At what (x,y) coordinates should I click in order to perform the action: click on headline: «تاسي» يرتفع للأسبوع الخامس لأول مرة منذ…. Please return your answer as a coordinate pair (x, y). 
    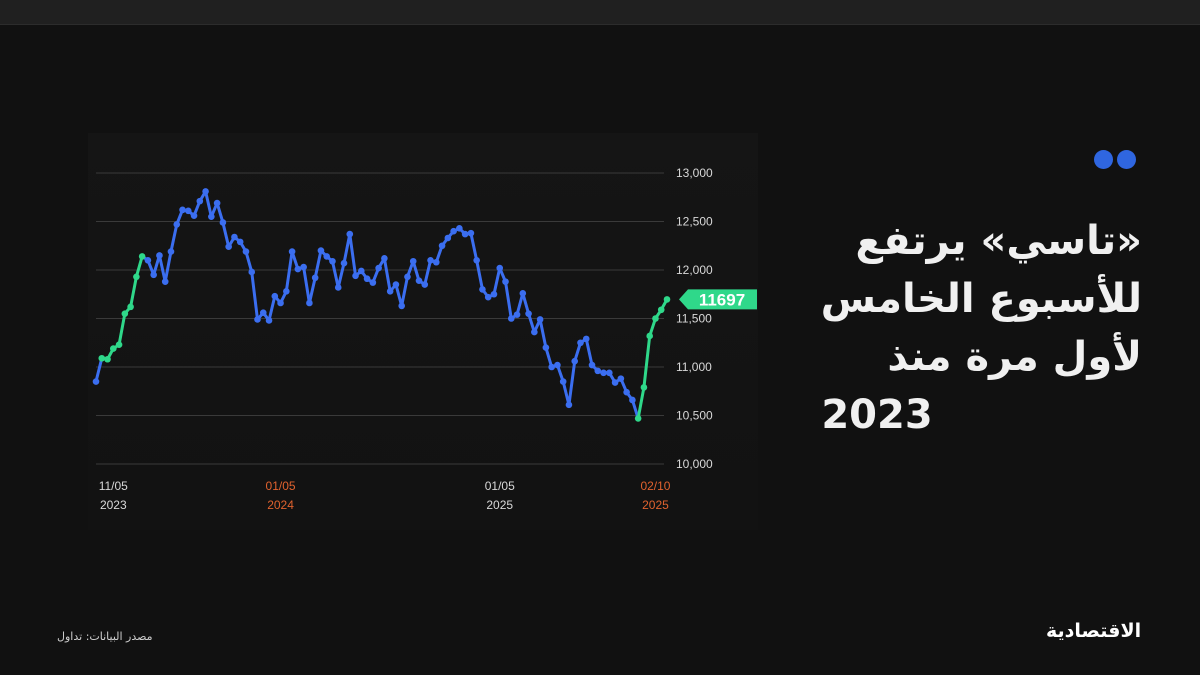
    Looking at the image, I should click on (952, 328).